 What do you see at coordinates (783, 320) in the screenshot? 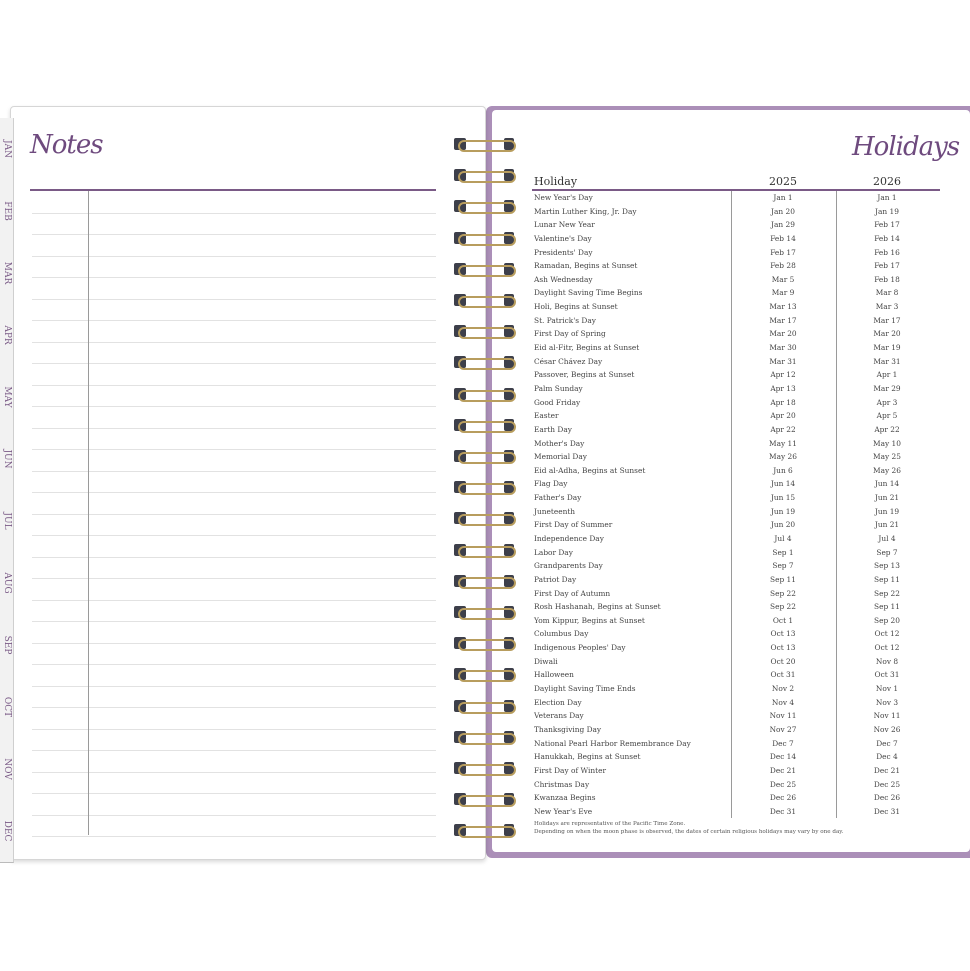
I see `date-2025: Mar 17` at bounding box center [783, 320].